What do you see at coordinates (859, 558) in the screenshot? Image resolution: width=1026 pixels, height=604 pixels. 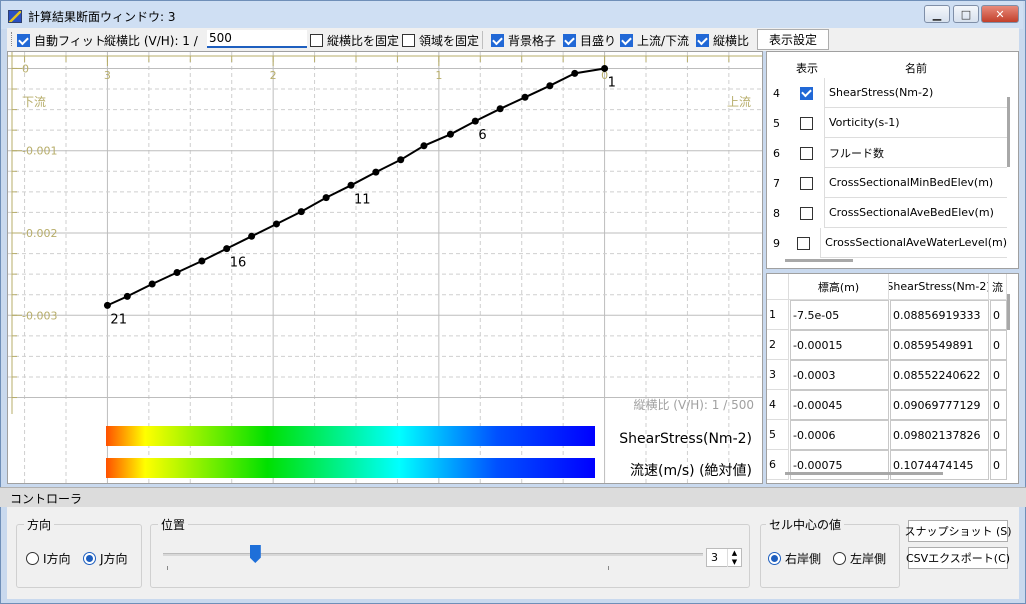 I see `left-bank-radio: 左岸側` at bounding box center [859, 558].